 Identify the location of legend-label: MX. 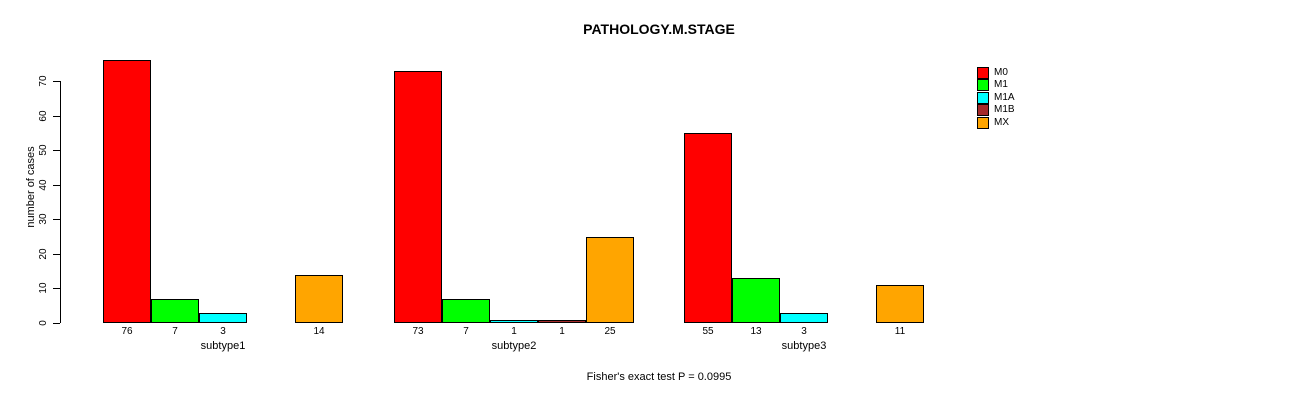
(1001, 122).